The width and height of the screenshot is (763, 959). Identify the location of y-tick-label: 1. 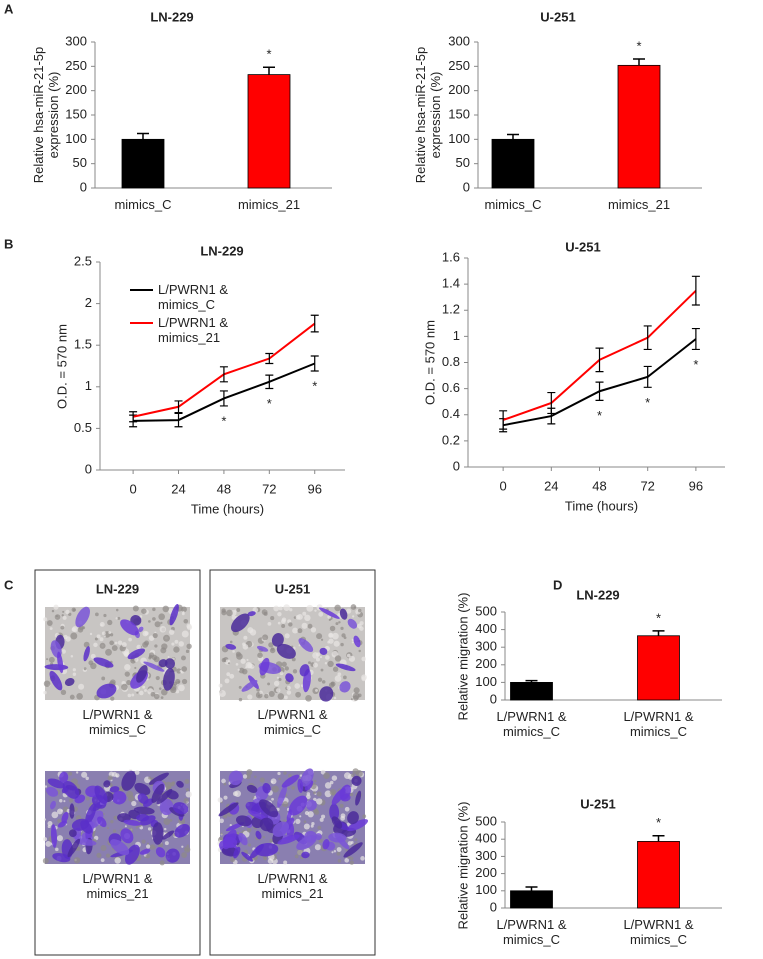
(88, 385).